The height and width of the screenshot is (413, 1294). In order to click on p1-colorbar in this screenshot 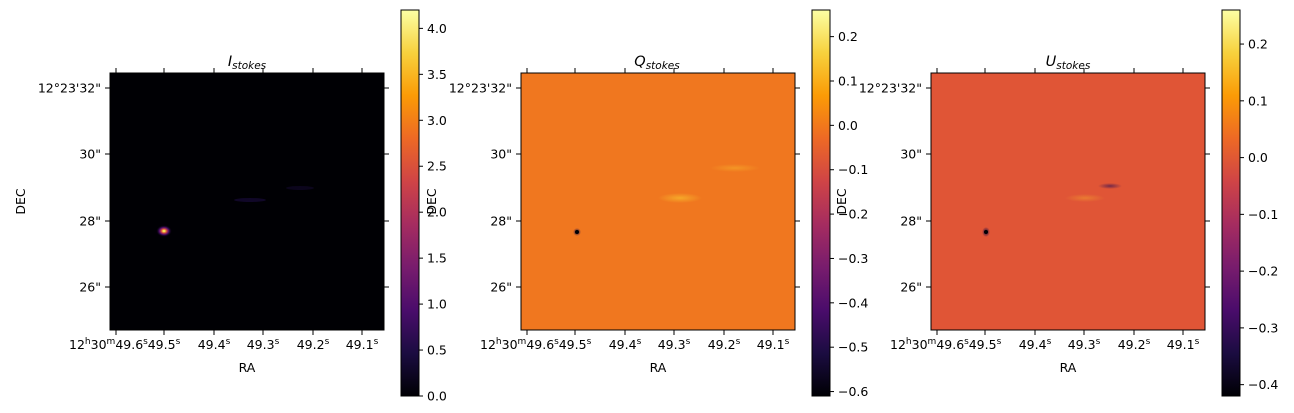, I will do `click(821, 203)`.